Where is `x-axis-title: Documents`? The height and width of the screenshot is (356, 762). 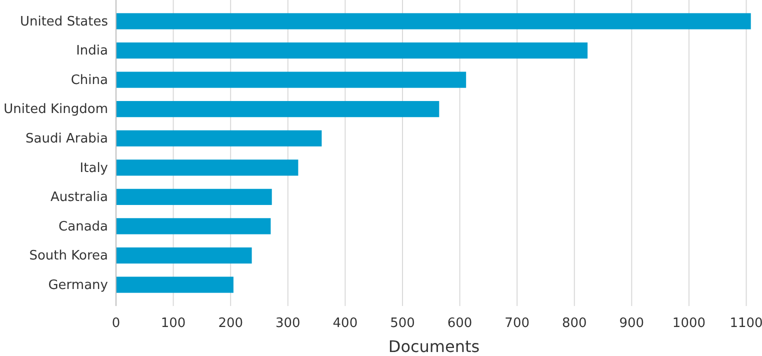
x-axis-title: Documents is located at coordinates (434, 346).